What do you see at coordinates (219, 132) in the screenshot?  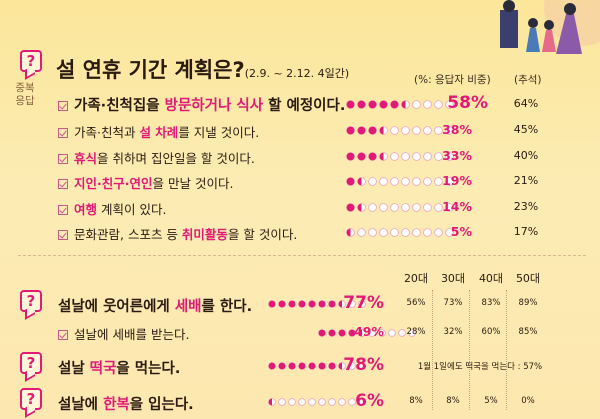 I see `label-part: 를 지낼 것이다.` at bounding box center [219, 132].